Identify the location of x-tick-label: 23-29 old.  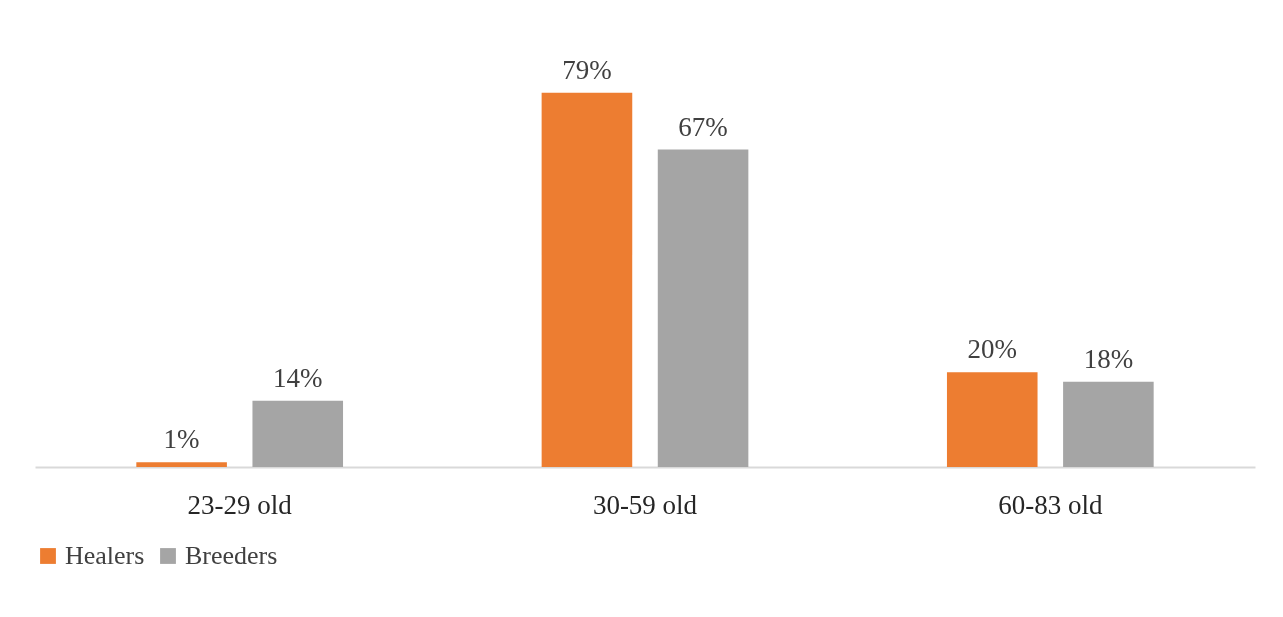
(240, 504).